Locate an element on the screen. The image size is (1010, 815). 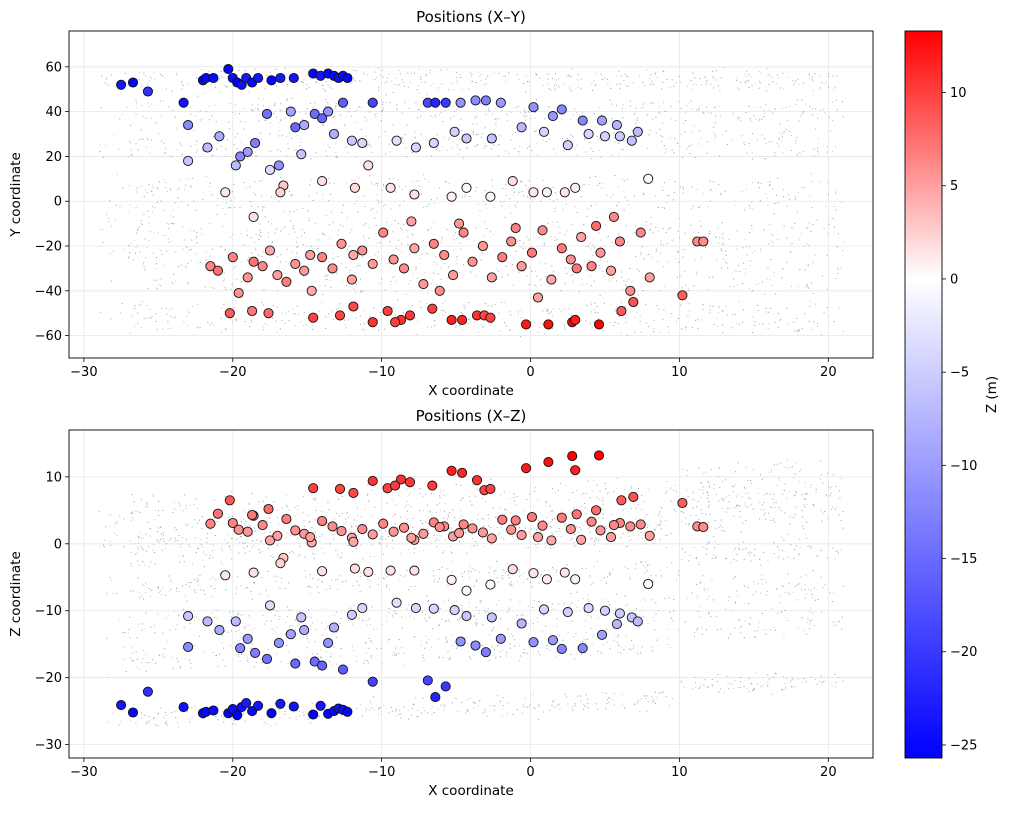
colorbar-tick-label: 0 is located at coordinates (954, 279).